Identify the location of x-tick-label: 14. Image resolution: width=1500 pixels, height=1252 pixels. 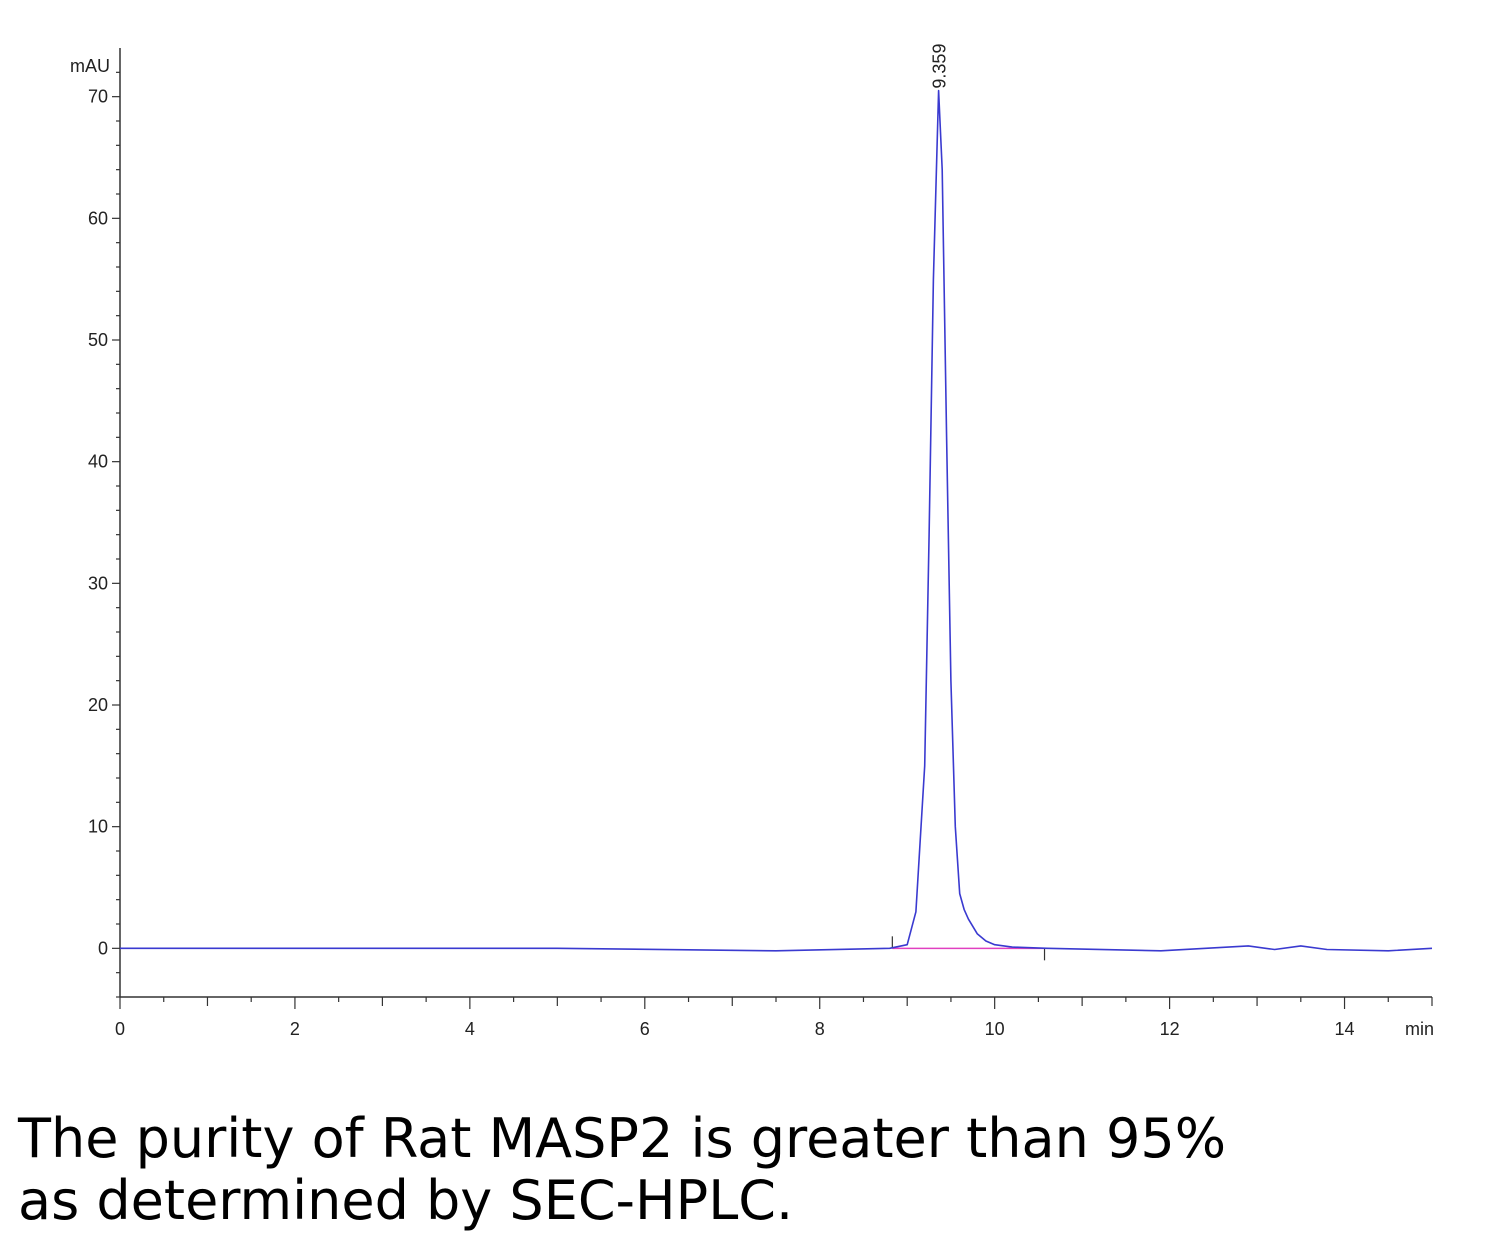
(1345, 1029).